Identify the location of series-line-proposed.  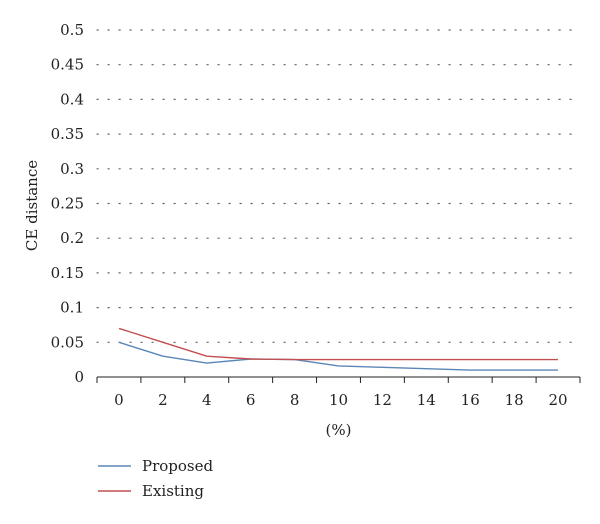
(338, 356).